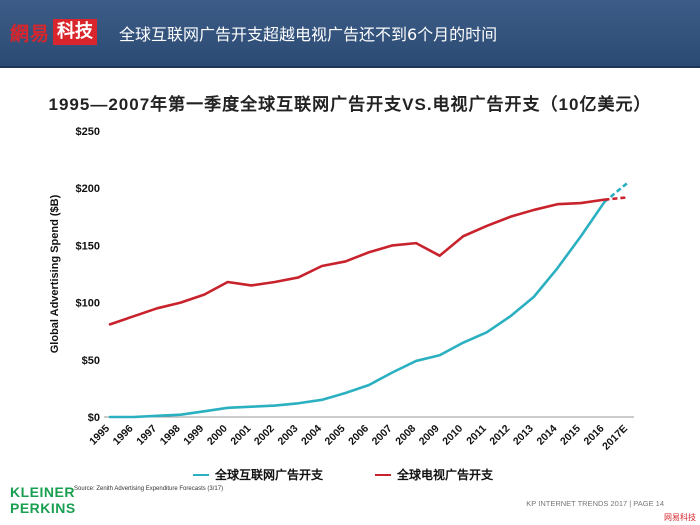  Describe the element at coordinates (405, 435) in the screenshot. I see `x-tick-label: 2008` at that location.